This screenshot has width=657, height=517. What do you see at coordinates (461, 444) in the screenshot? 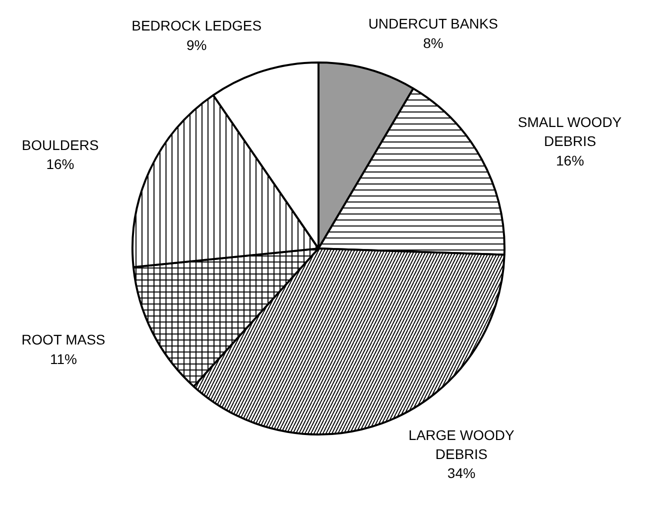
I see `slice-label: LARGE WOODY DEBRIS` at bounding box center [461, 444].